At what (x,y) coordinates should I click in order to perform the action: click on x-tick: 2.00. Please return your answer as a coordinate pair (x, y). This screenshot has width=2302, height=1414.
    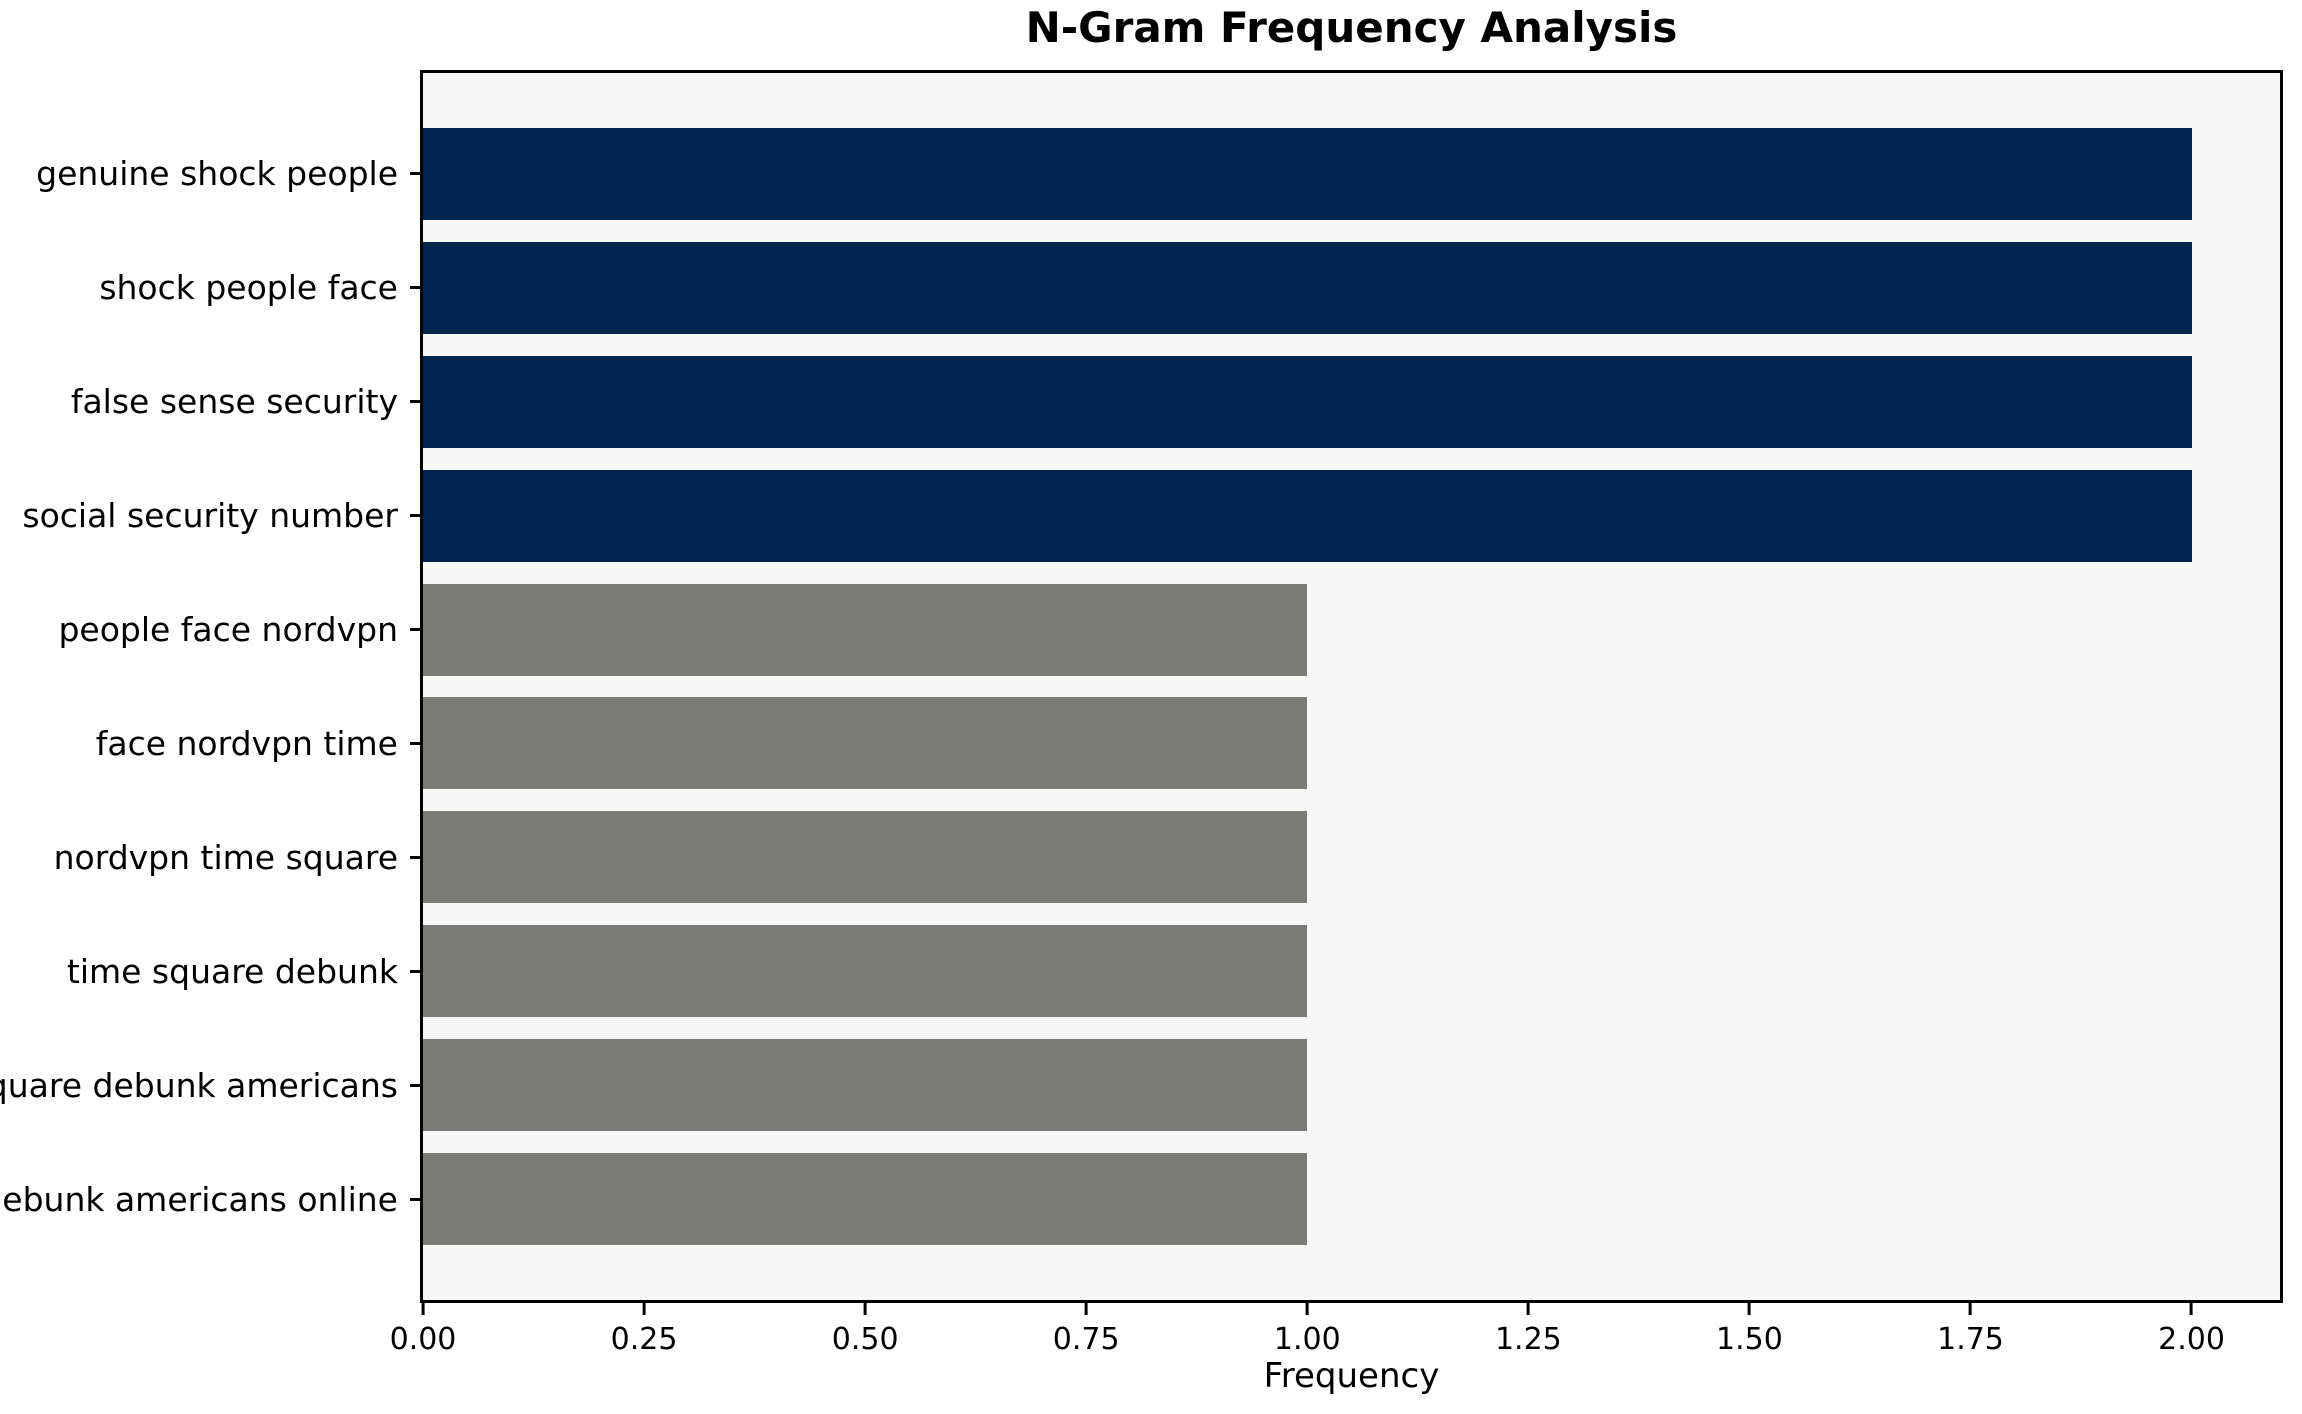
    Looking at the image, I should click on (2191, 1330).